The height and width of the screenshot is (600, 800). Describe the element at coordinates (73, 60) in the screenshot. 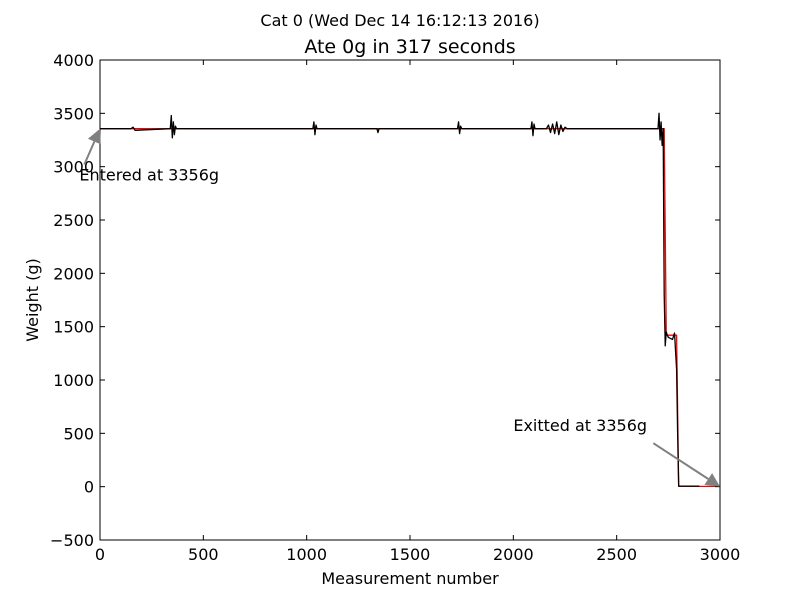

I see `y-tick-label: 4000` at that location.